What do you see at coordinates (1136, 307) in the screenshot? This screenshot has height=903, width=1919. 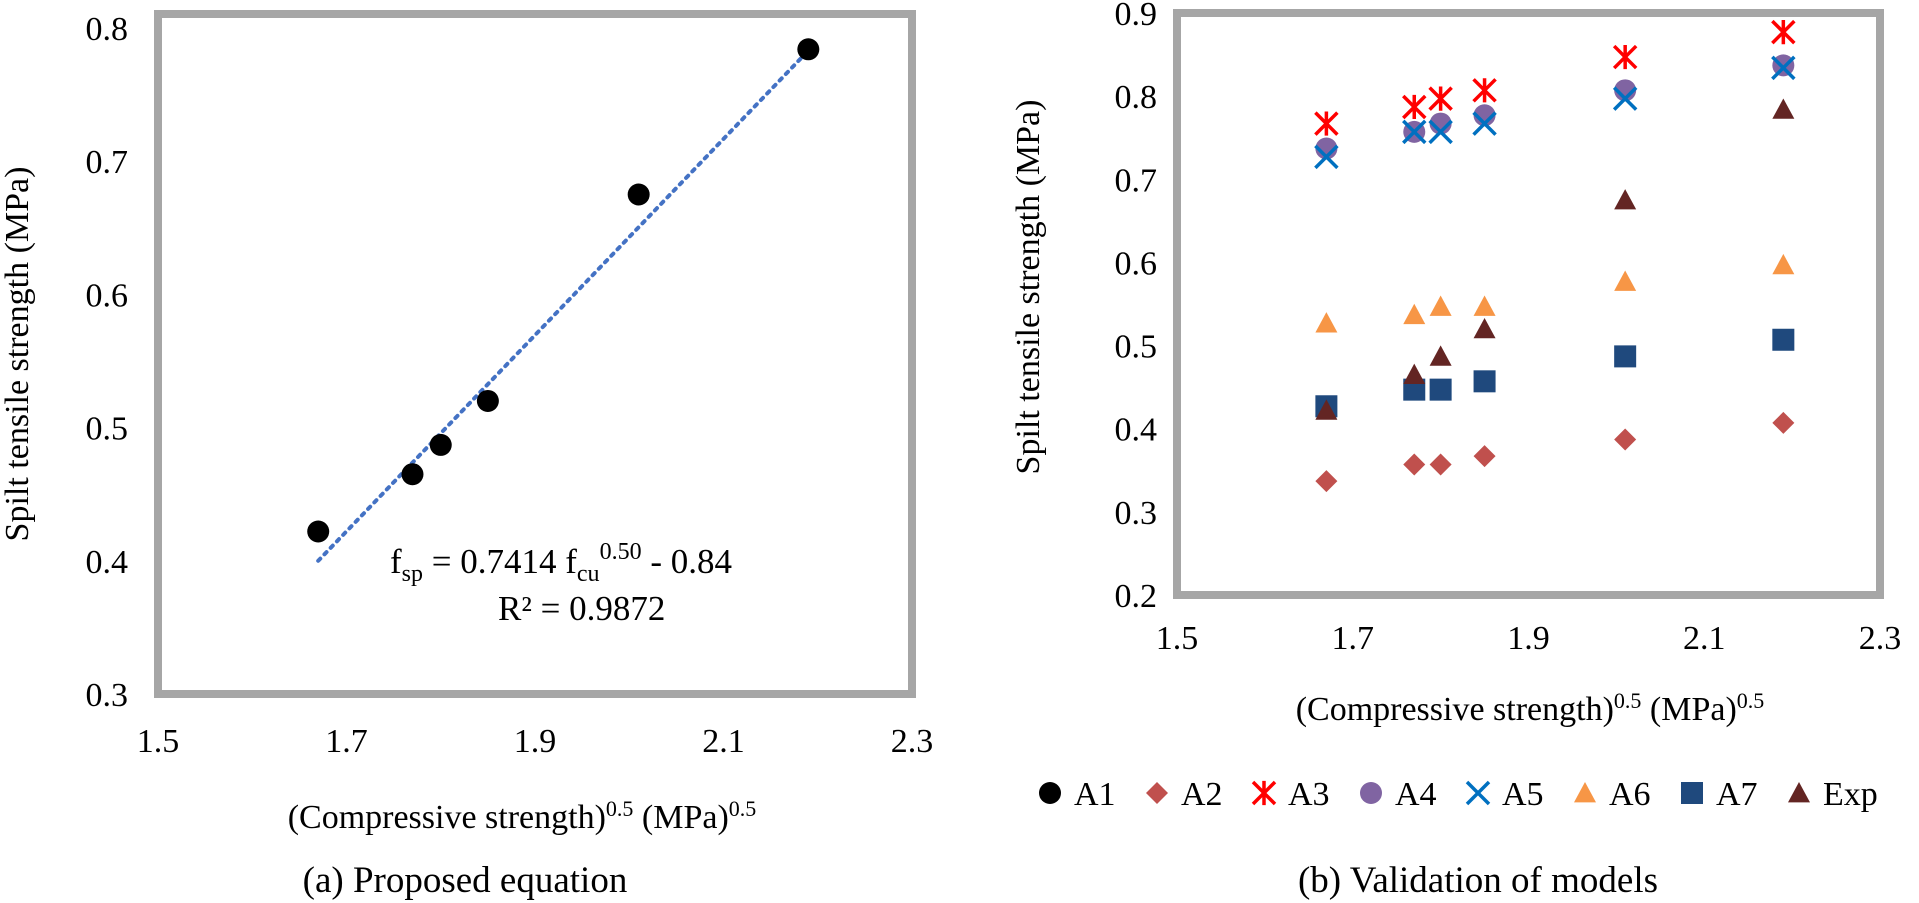 I see `chart-b-y-ticks: 0.2 0.3 0.4 0.5 0.6 0.7 0.8 0.9` at bounding box center [1136, 307].